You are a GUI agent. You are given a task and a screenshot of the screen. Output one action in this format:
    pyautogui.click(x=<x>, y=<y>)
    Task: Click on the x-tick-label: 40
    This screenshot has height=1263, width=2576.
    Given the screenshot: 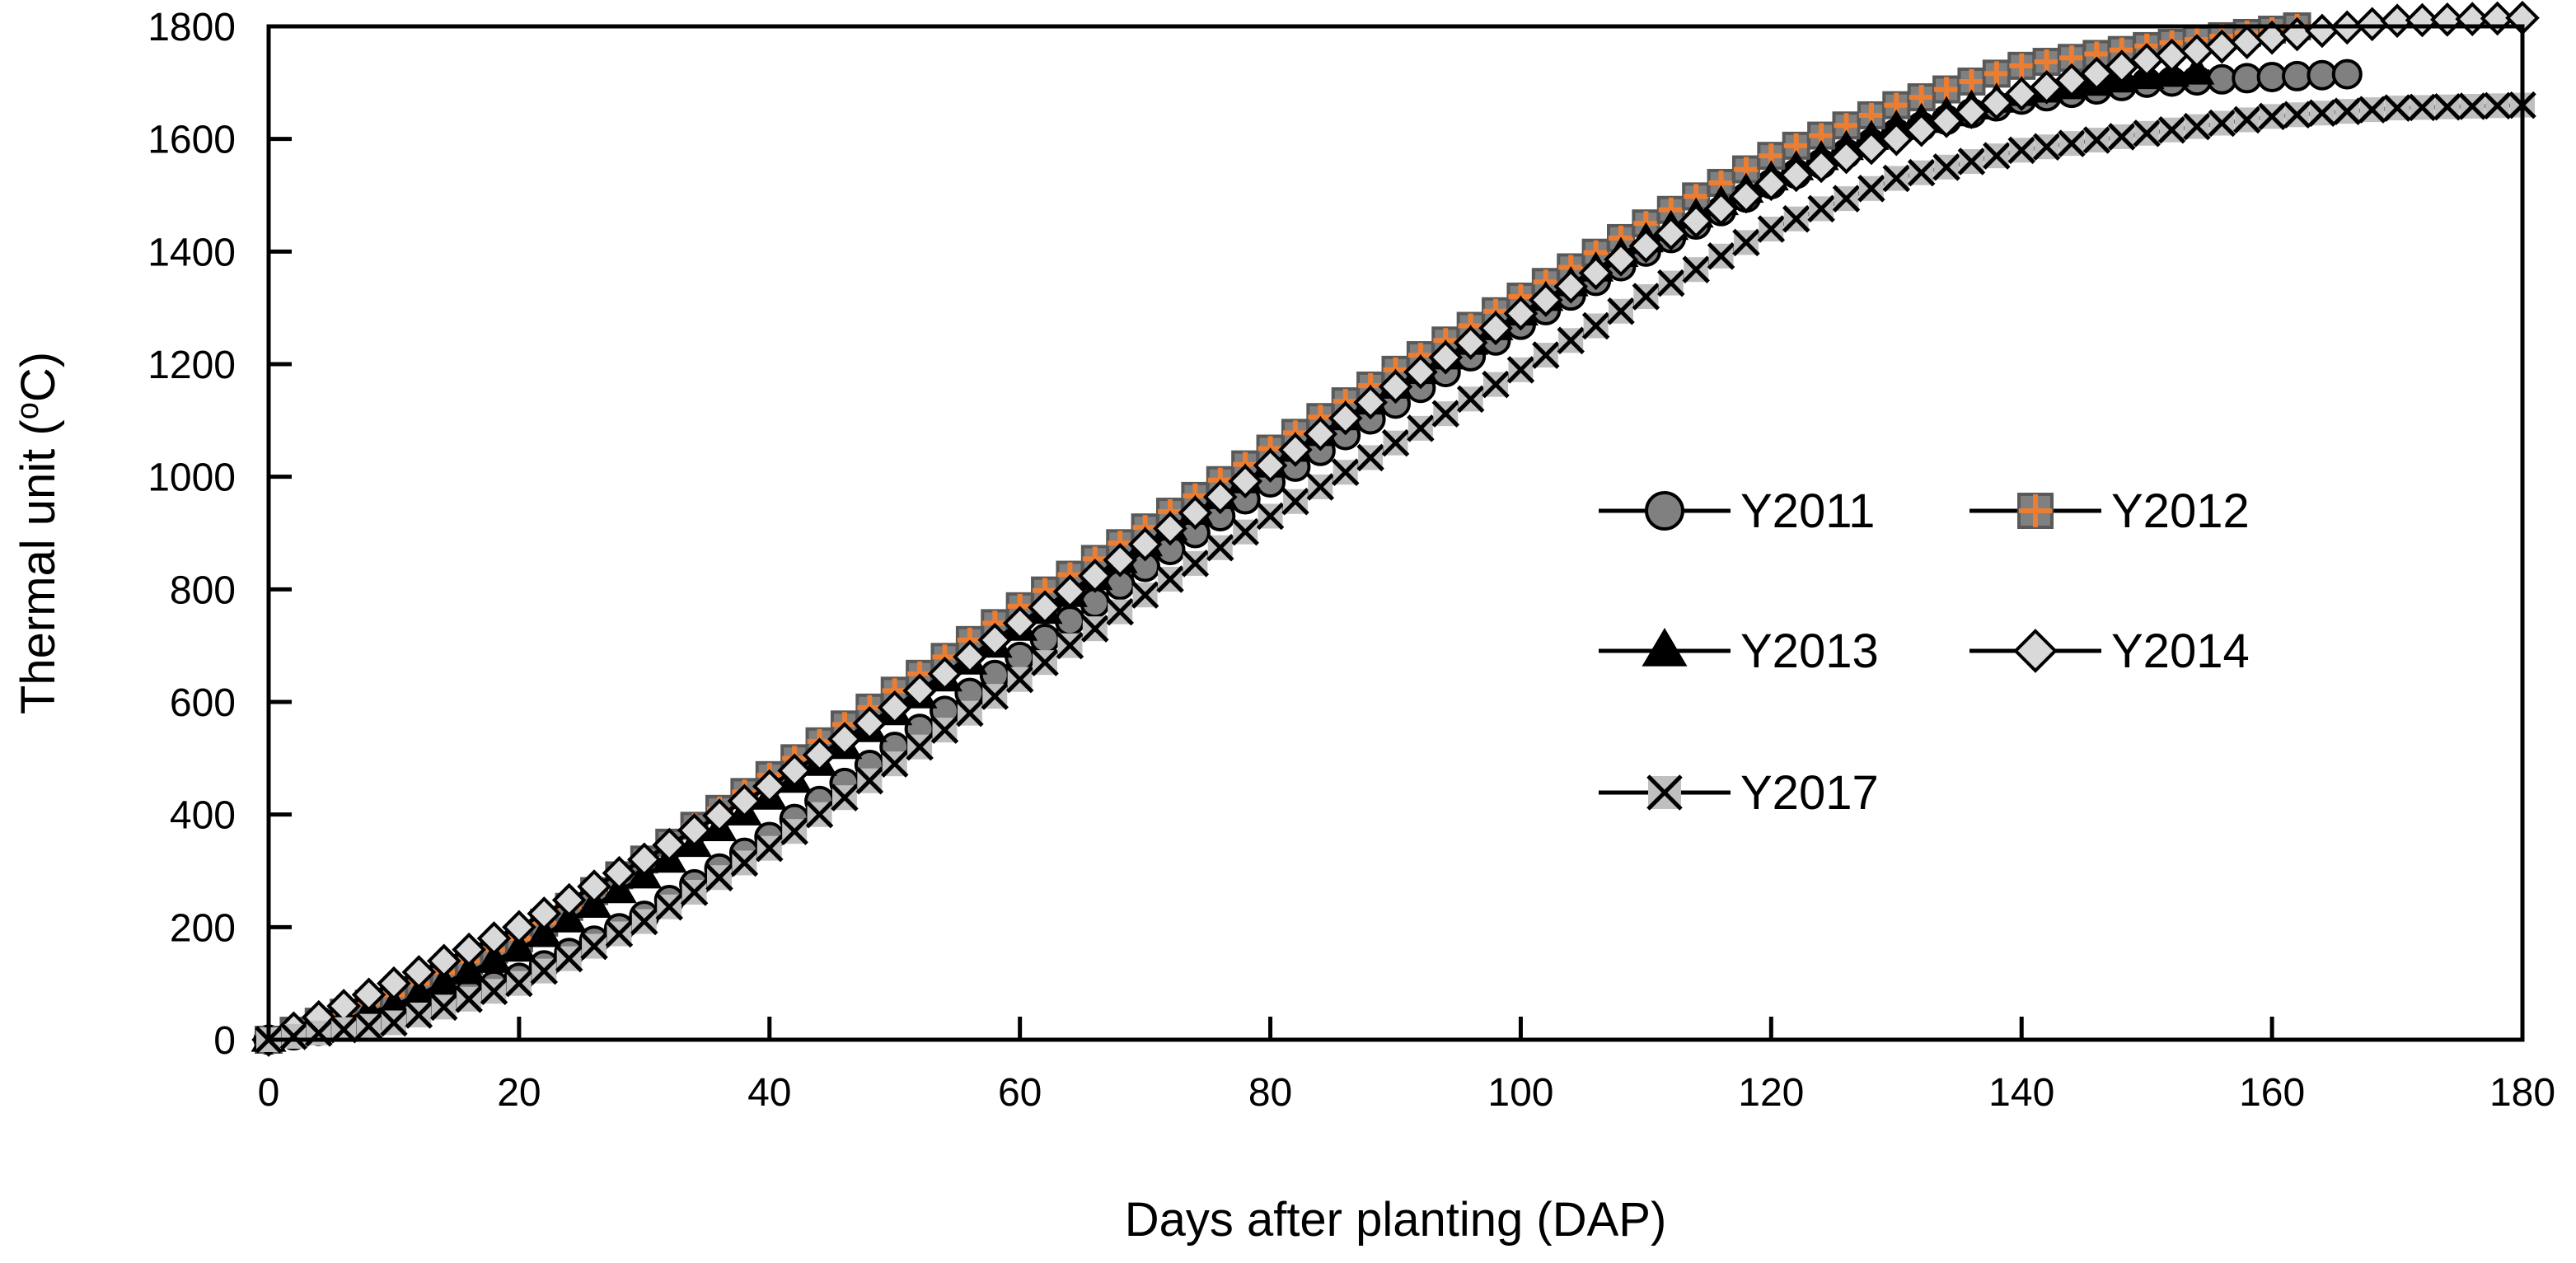 What is the action you would take?
    pyautogui.click(x=769, y=1093)
    